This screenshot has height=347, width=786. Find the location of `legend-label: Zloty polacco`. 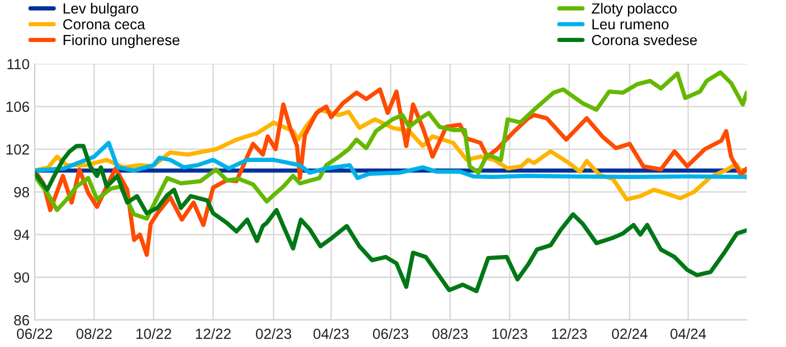

legend-label: Zloty polacco is located at coordinates (634, 9).